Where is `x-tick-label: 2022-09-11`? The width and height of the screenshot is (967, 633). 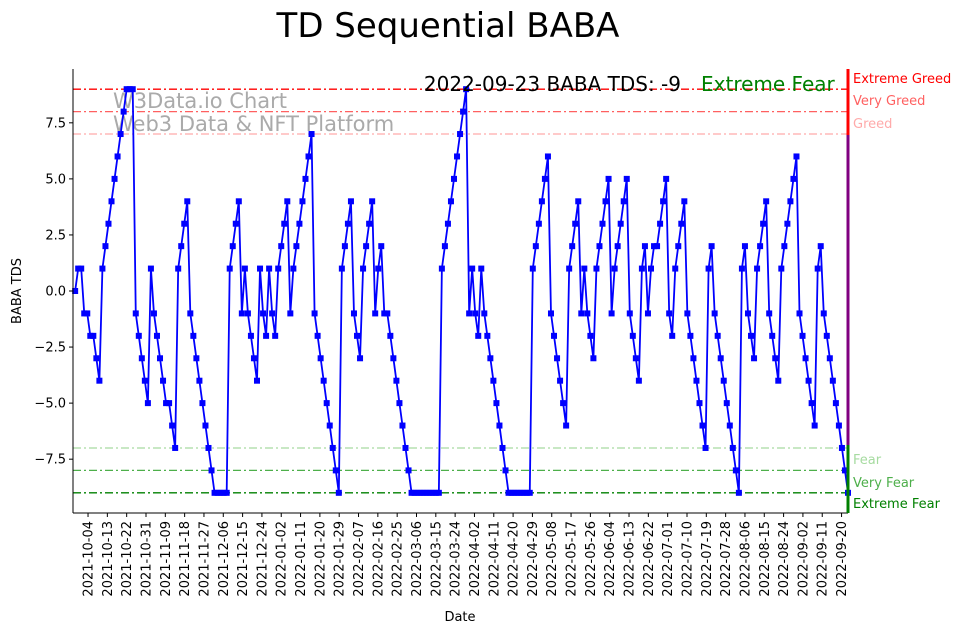 x-tick-label: 2022-09-11 is located at coordinates (823, 559).